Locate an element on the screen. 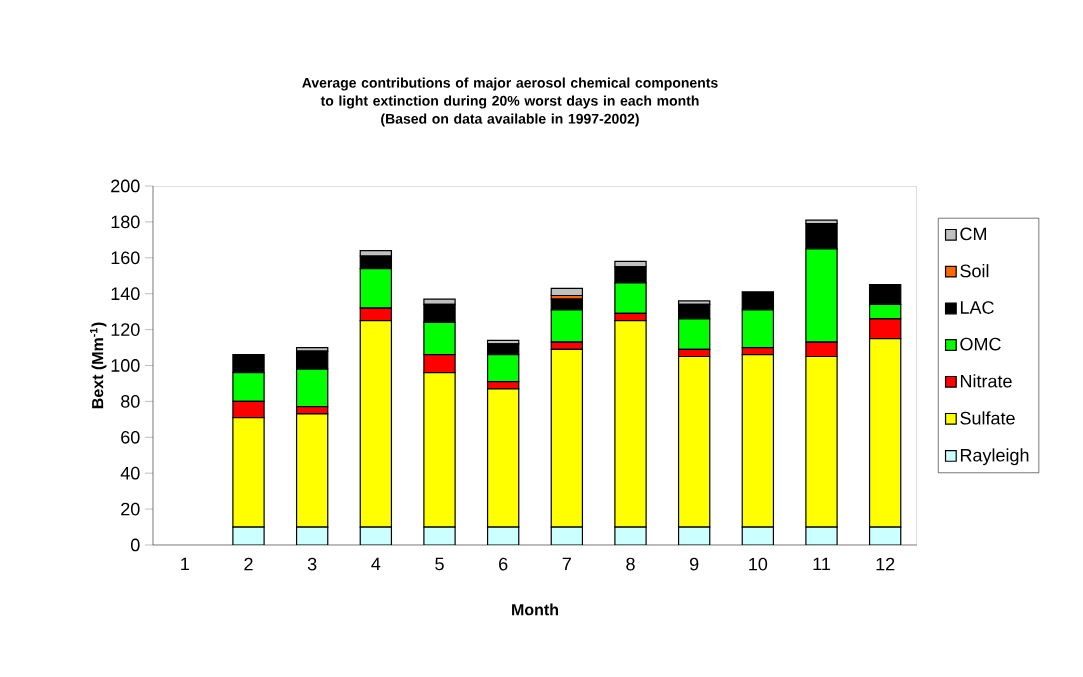 The width and height of the screenshot is (1083, 677). legend-label: Sulfate is located at coordinates (987, 418).